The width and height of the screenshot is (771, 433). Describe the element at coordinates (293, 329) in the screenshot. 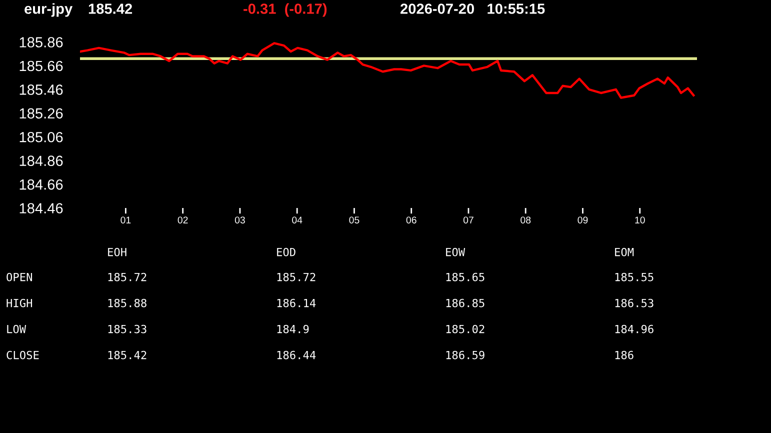

I see `text: 184.9` at that location.